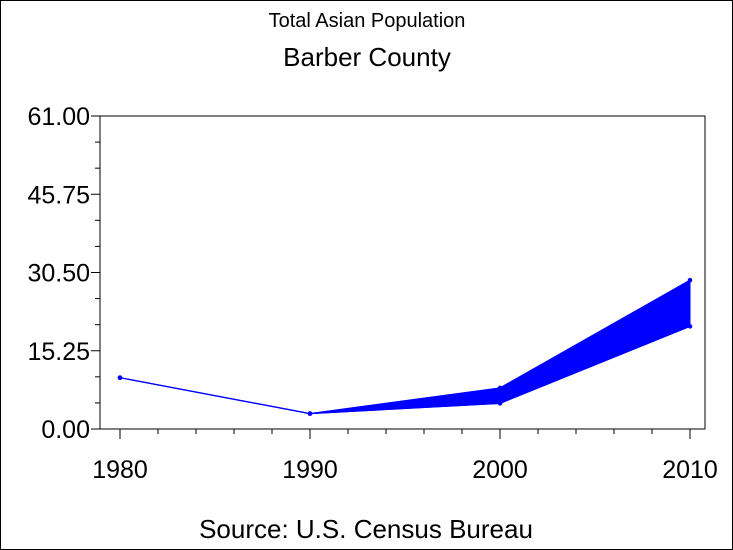 This screenshot has width=733, height=550. What do you see at coordinates (367, 21) in the screenshot?
I see `chart-title: Total Asian Population` at bounding box center [367, 21].